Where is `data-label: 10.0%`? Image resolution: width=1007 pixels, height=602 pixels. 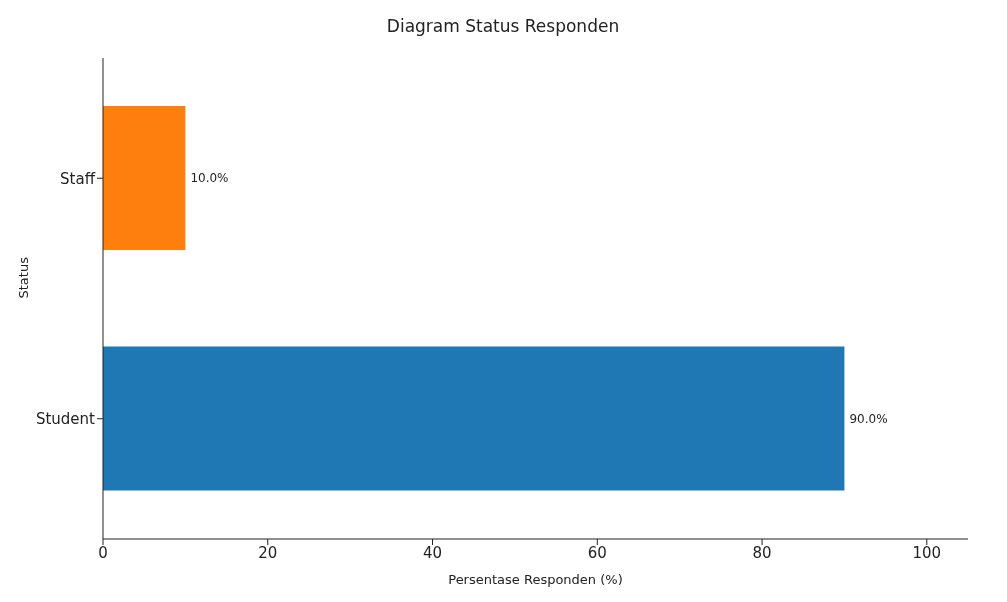 data-label: 10.0% is located at coordinates (209, 178).